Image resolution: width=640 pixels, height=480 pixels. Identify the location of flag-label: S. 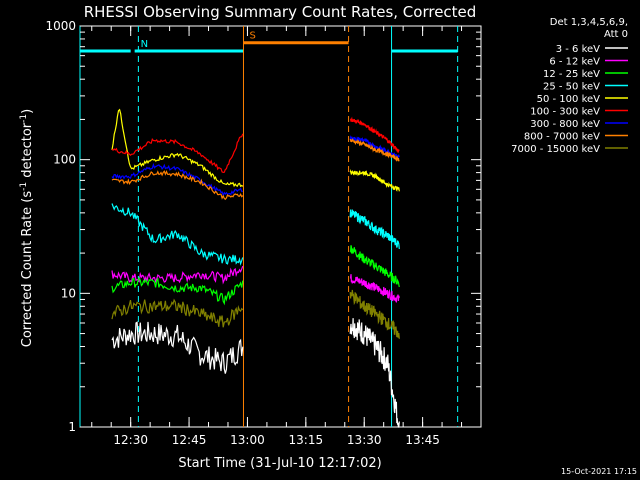
(252, 36).